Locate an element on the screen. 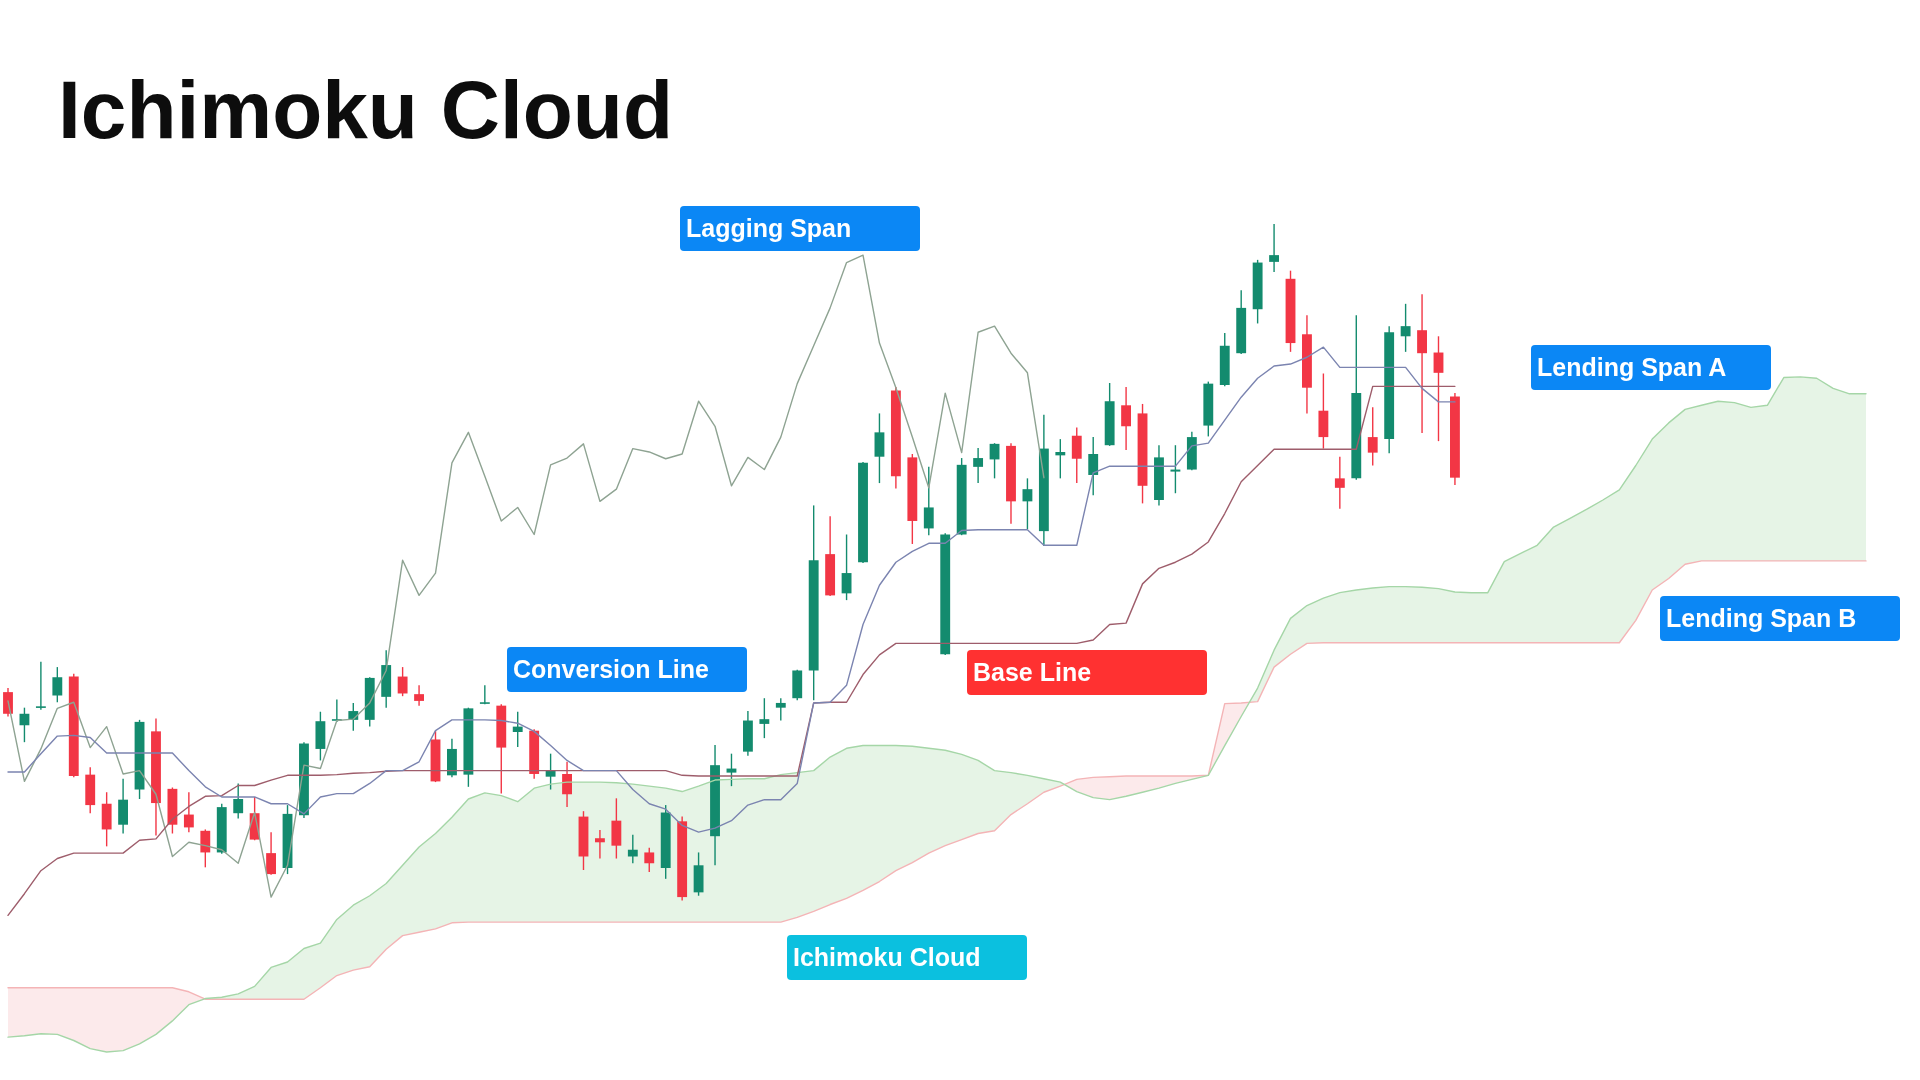  series-label: Base Line is located at coordinates (1032, 672).